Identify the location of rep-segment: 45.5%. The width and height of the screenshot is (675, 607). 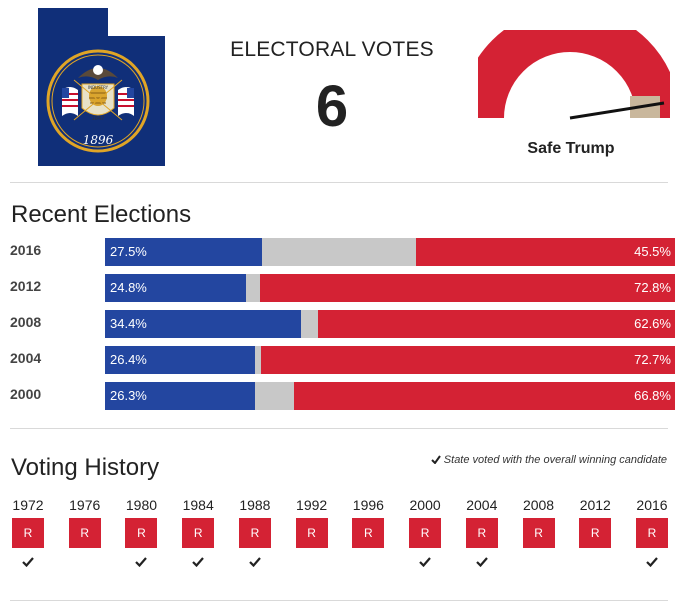
(545, 252).